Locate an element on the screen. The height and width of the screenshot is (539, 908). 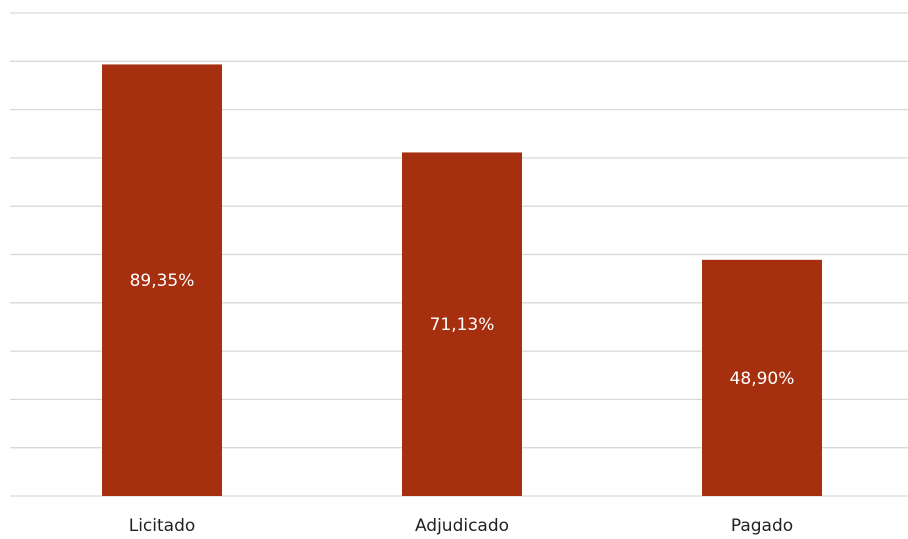
data-label: 71,13% is located at coordinates (462, 325).